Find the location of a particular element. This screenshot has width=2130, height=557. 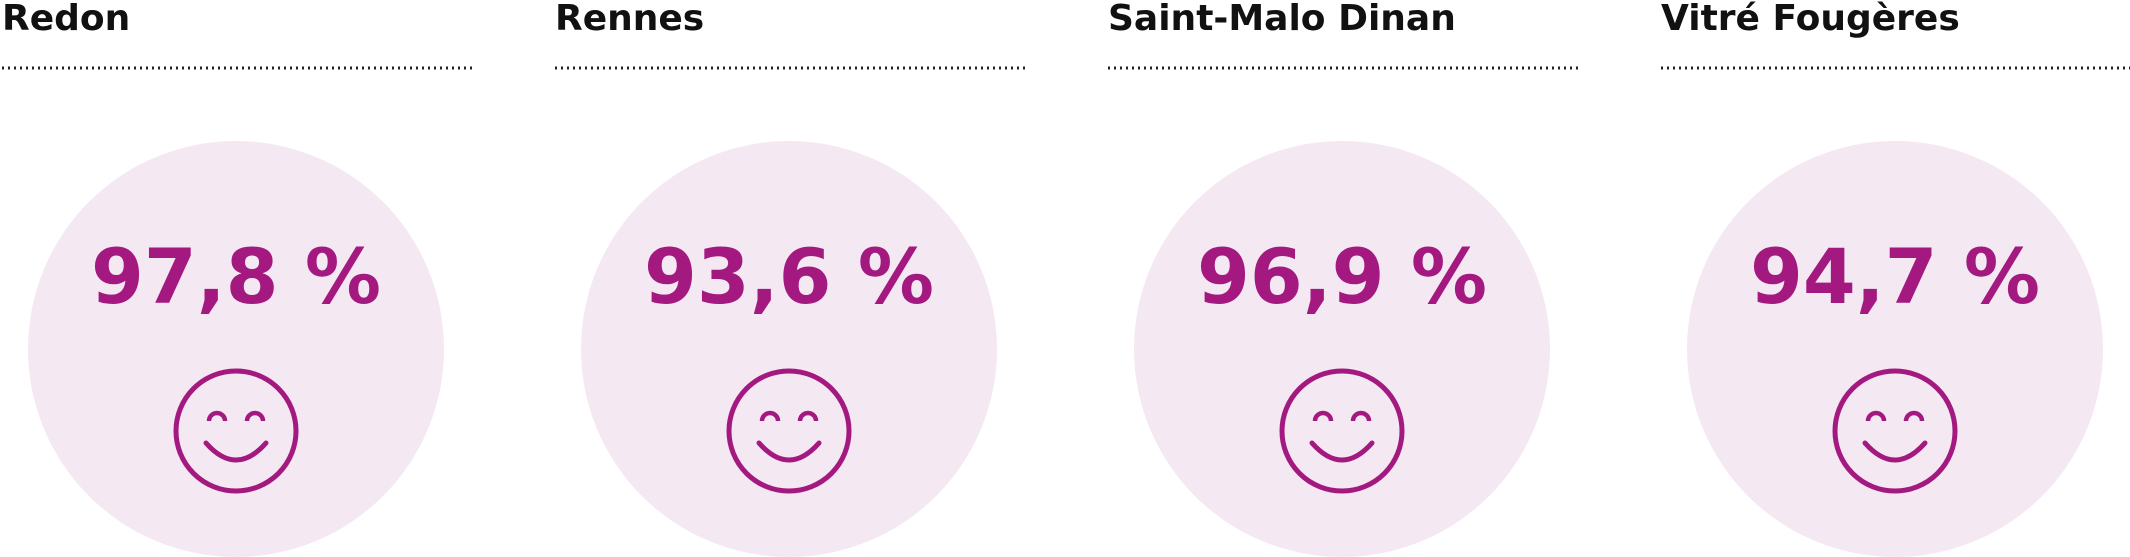

region-name: Vitré Fougères is located at coordinates (1810, 19).